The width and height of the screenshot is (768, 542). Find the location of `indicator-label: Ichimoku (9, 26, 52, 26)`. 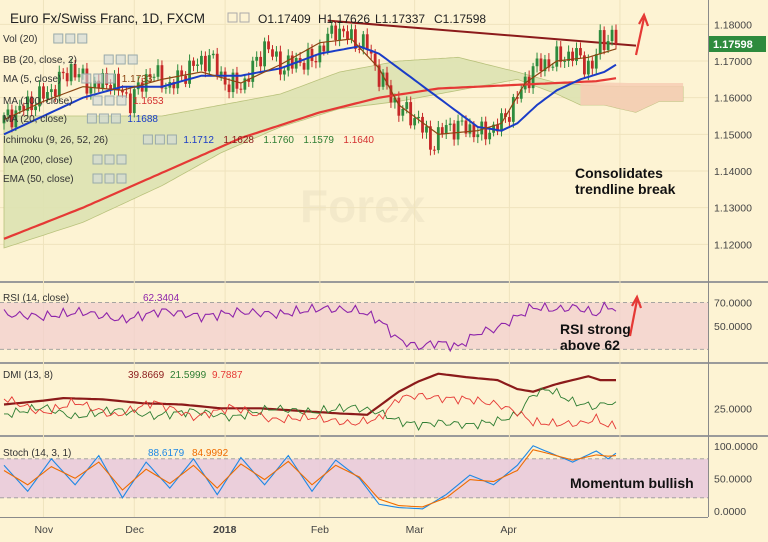

indicator-label: Ichimoku (9, 26, 52, 26) is located at coordinates (55, 140).